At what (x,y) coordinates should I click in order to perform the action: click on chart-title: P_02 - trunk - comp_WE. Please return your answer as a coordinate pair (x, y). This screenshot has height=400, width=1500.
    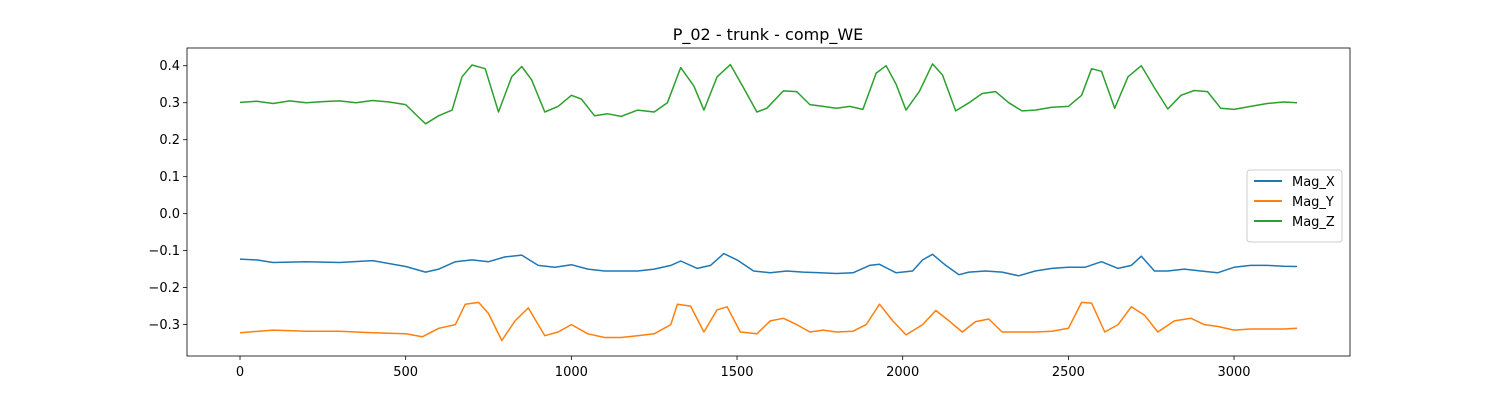
    Looking at the image, I should click on (768, 35).